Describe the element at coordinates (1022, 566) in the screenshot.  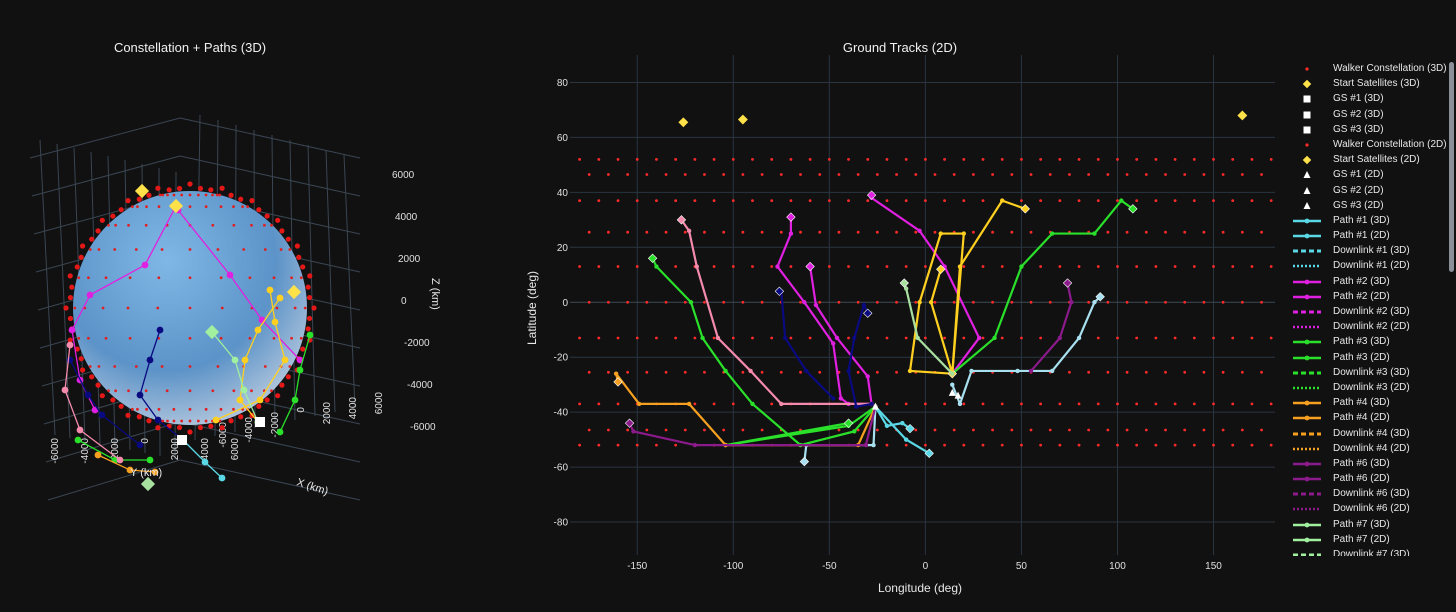
I see `x-tick-label: 50` at that location.